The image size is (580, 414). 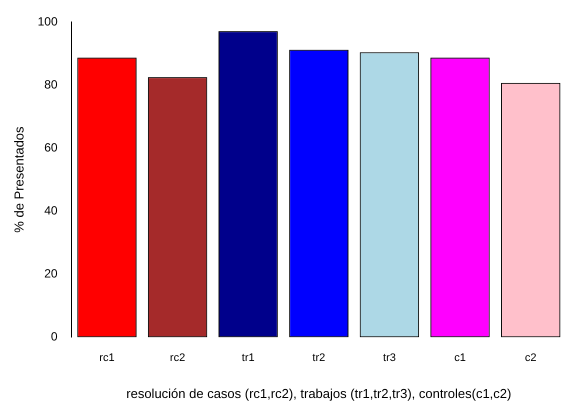 What do you see at coordinates (178, 358) in the screenshot?
I see `x-tick-label: rc2` at bounding box center [178, 358].